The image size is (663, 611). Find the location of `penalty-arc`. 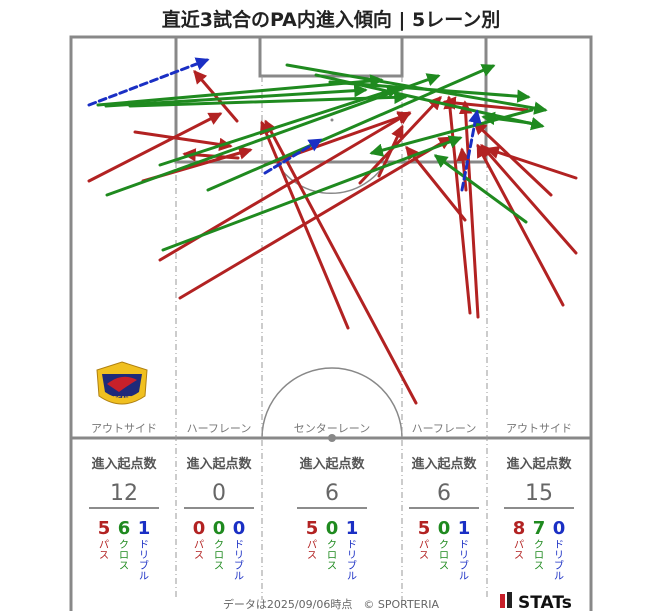

penalty-arc is located at coordinates (331, 178).